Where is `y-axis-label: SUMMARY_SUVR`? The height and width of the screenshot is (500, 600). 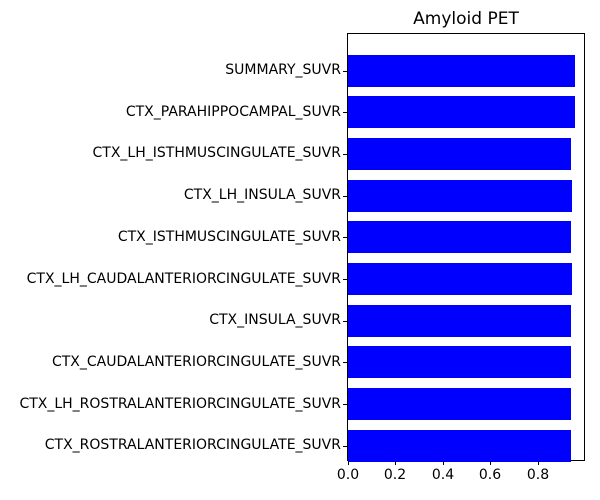
y-axis-label: SUMMARY_SUVR is located at coordinates (283, 70).